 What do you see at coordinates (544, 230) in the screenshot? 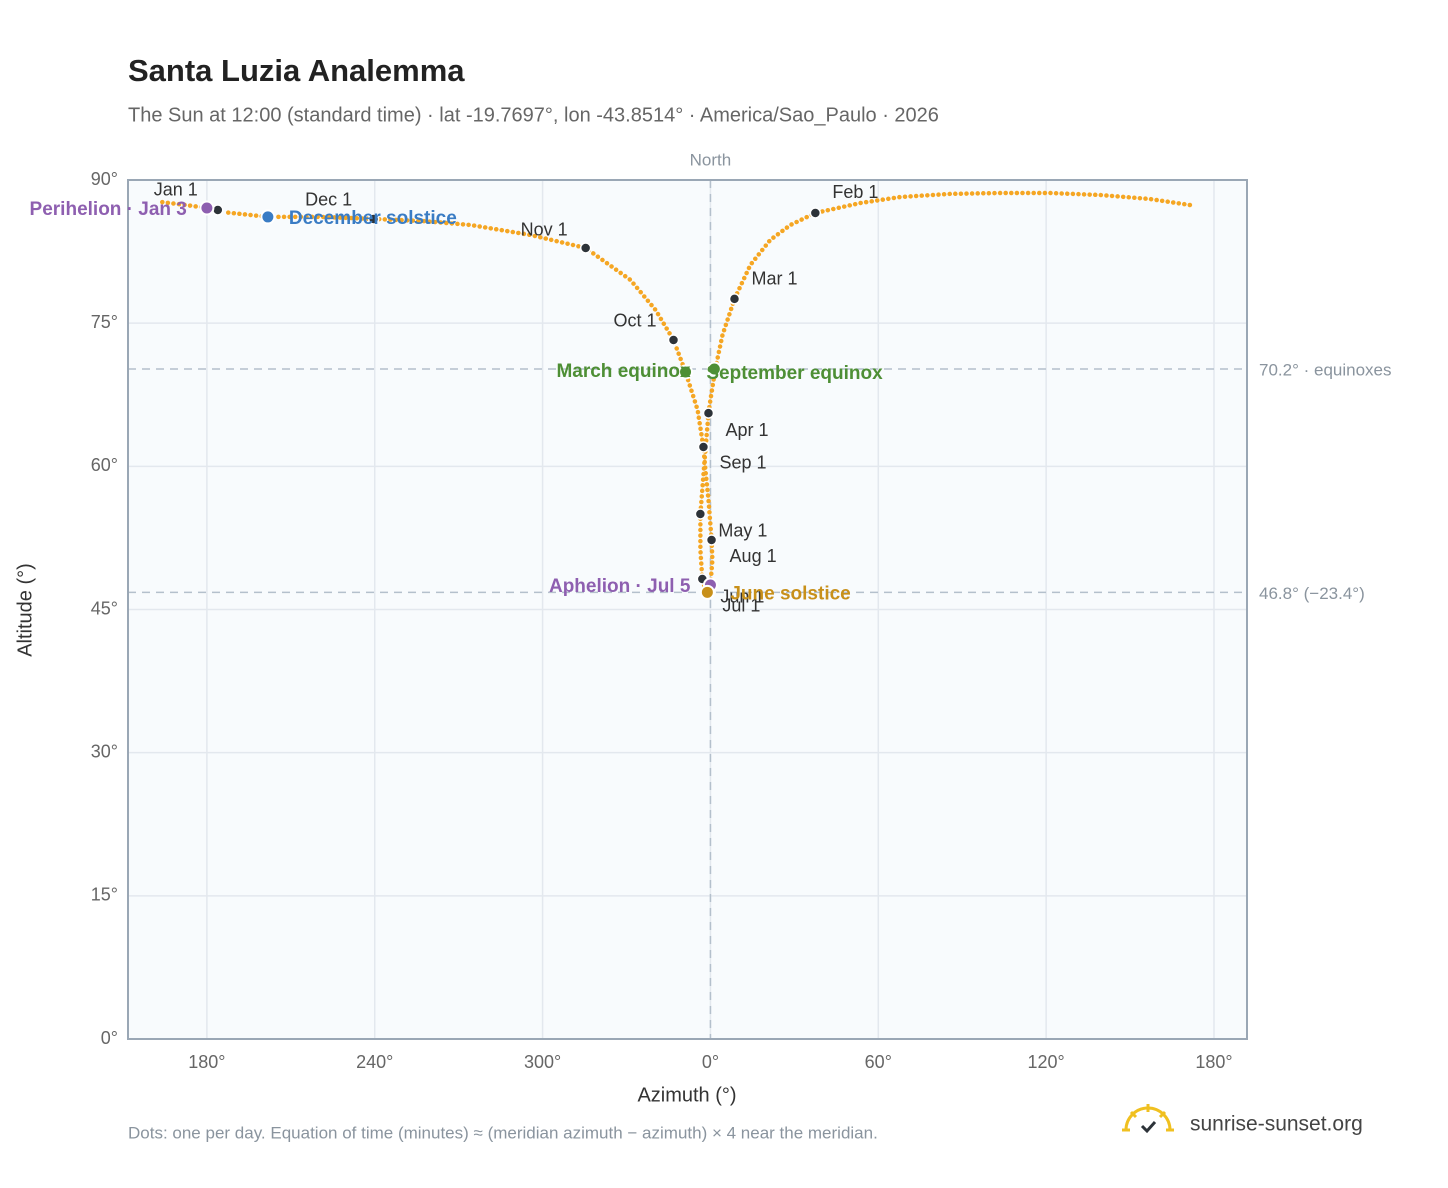
I see `month-label: Nov 1` at bounding box center [544, 230].